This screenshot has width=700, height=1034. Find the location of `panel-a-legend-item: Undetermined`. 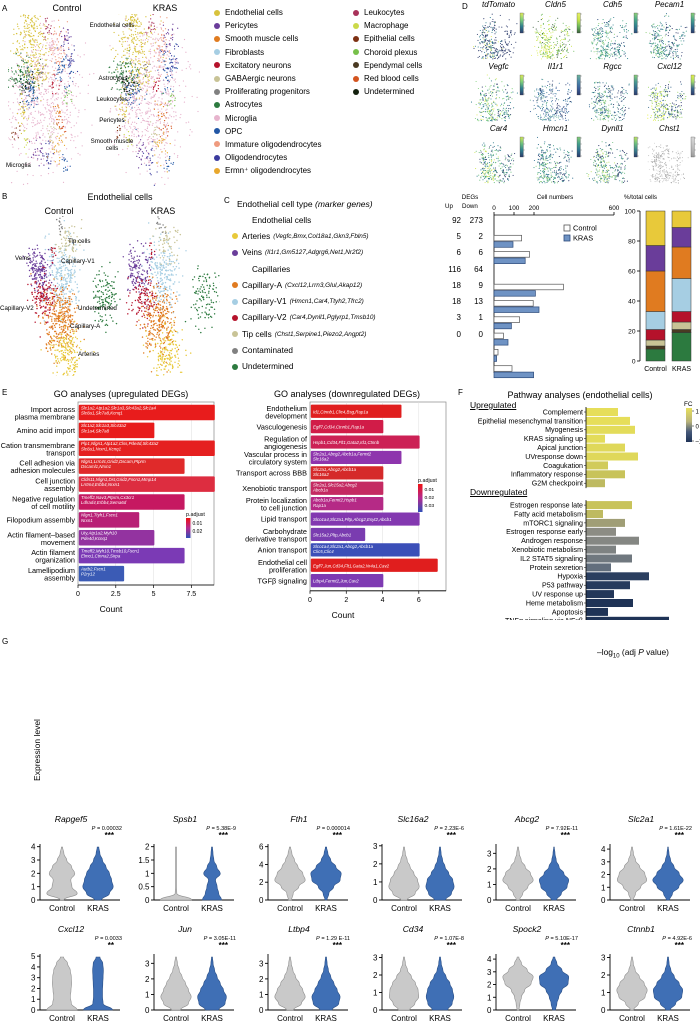

panel-a-legend-item: Undetermined is located at coordinates (387, 91).